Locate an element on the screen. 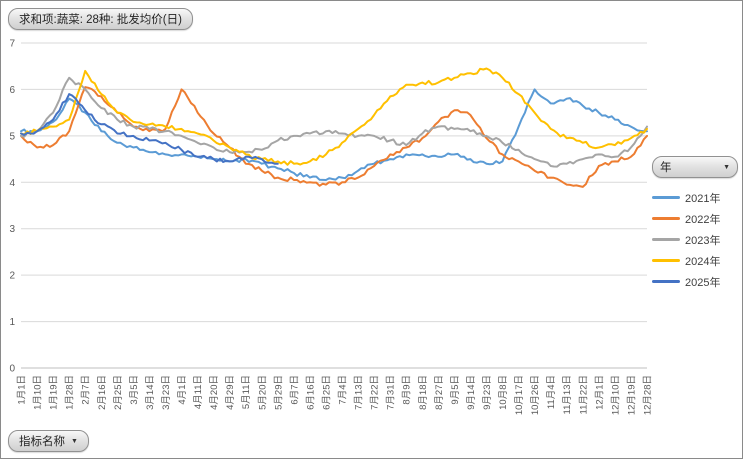  x-axis-tick-label: 8月18日 is located at coordinates (423, 392).